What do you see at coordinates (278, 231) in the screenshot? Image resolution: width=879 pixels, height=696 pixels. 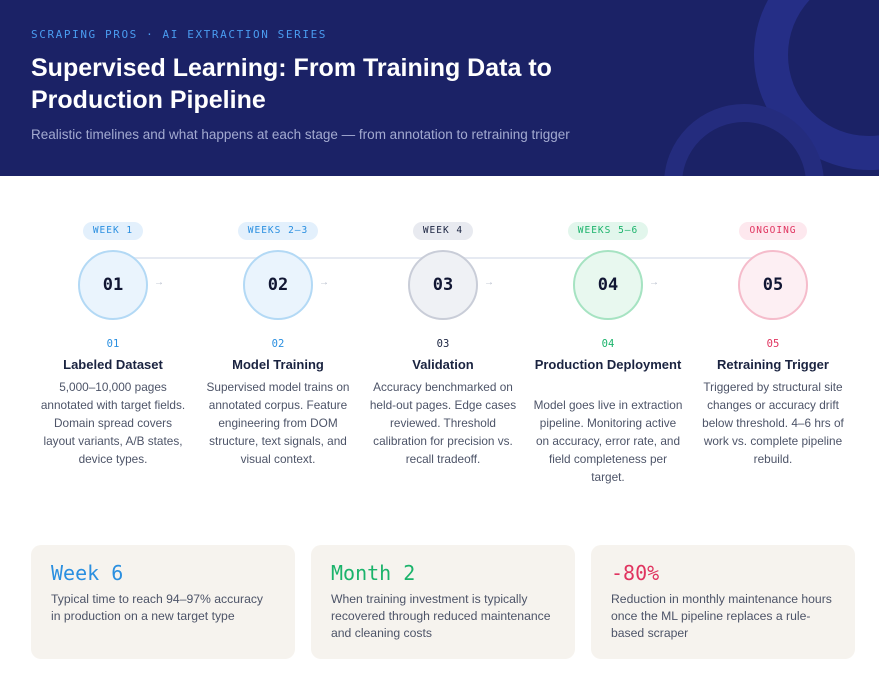 I see `stage-badge: WEEKS 2–3` at bounding box center [278, 231].